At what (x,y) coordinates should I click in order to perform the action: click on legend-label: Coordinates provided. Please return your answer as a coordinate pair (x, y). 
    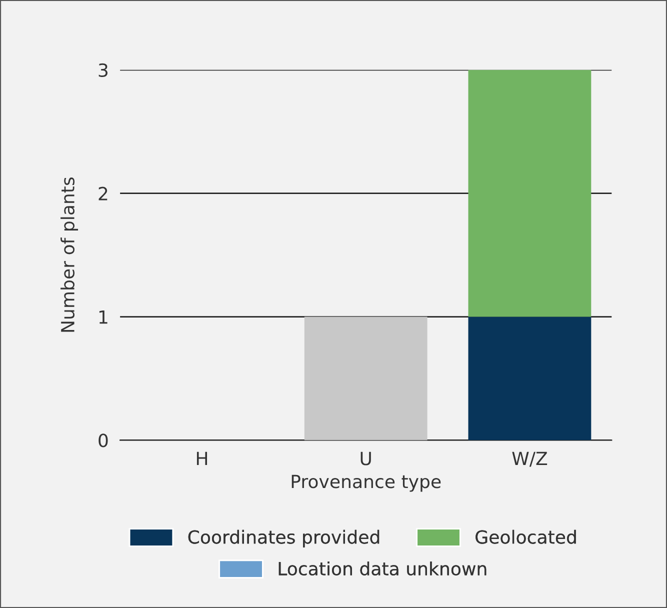
    Looking at the image, I should click on (284, 539).